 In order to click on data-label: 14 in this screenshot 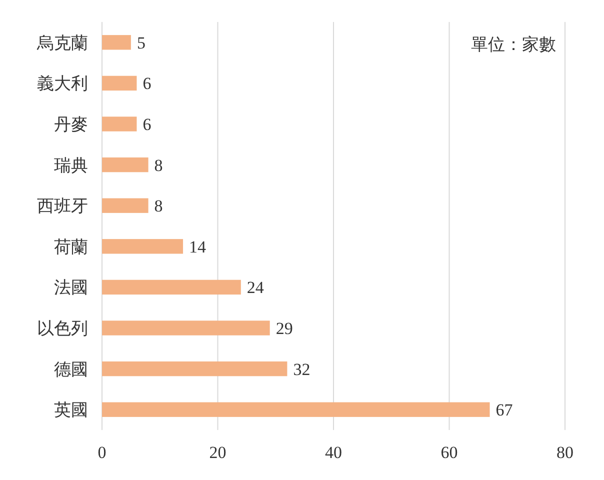, I will do `click(198, 246)`.